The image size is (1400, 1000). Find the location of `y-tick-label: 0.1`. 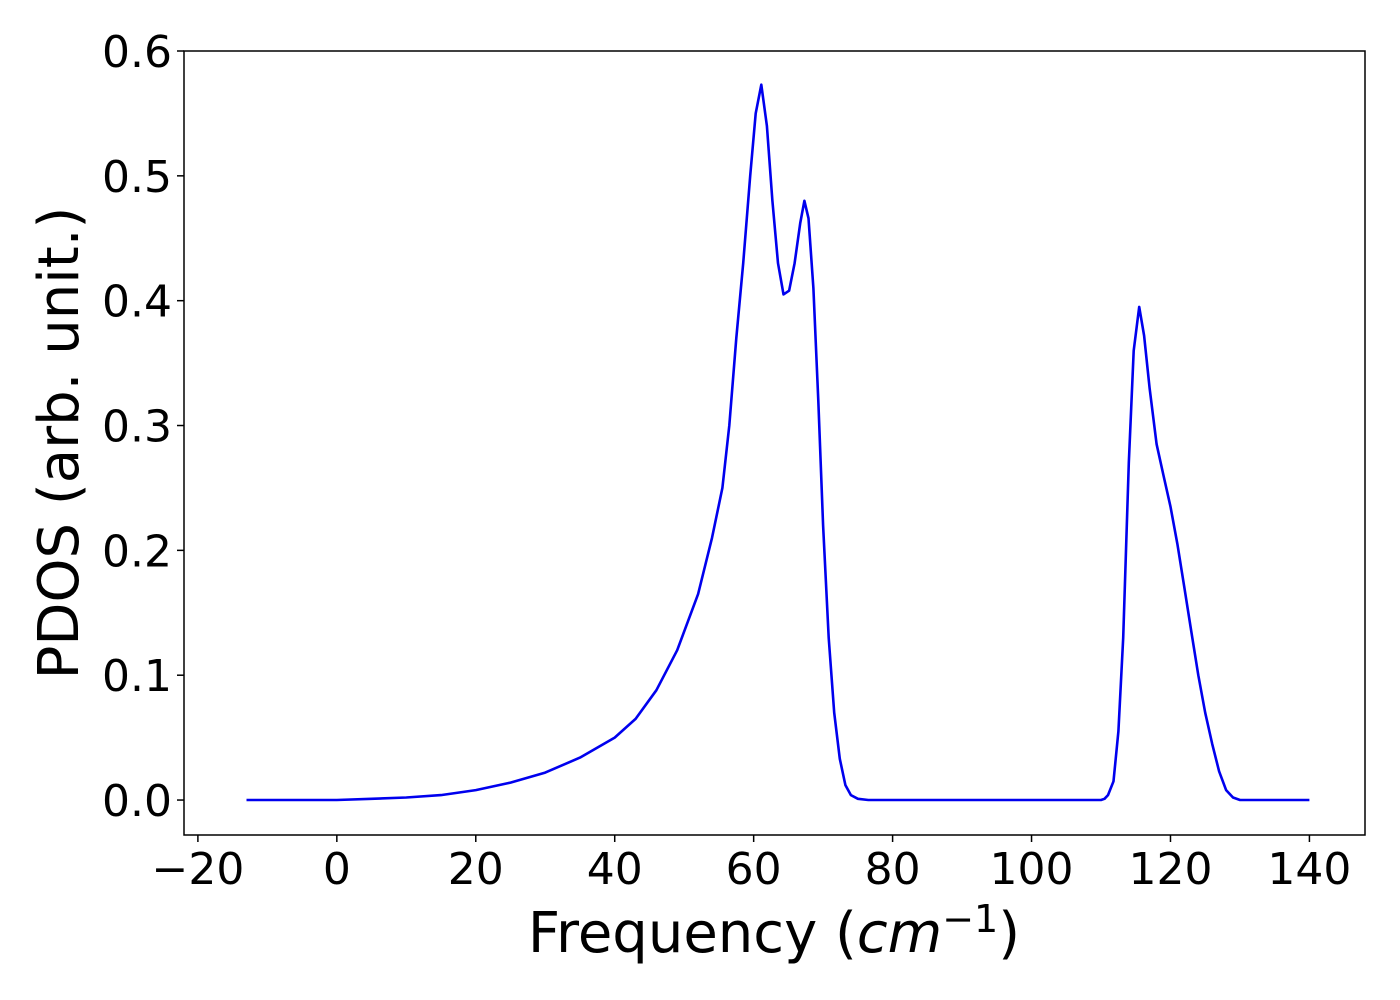

y-tick-label: 0.1 is located at coordinates (137, 676).